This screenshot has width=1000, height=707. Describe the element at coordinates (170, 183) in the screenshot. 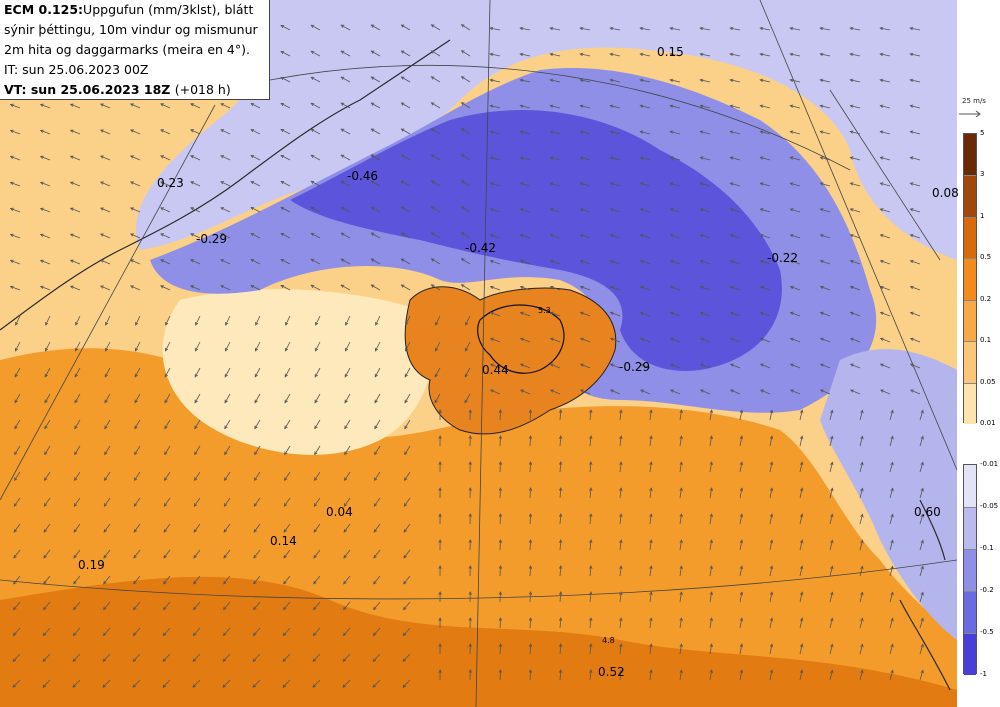

I see `map-value-label: 0.23` at that location.